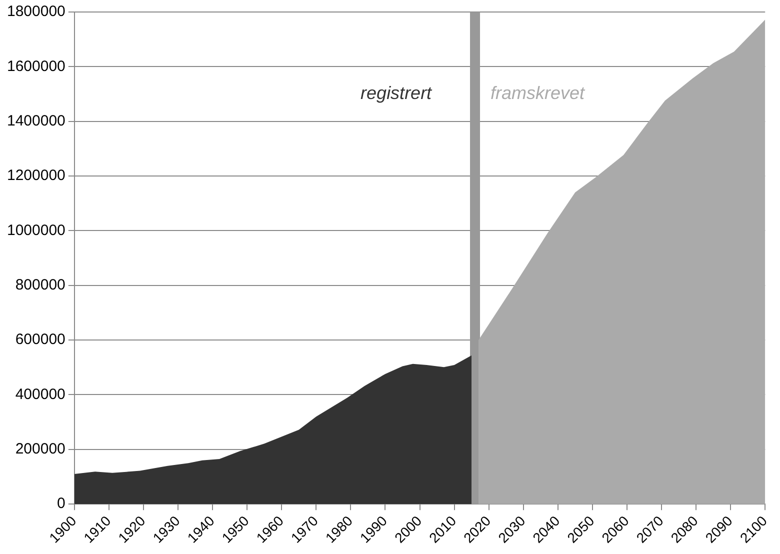 Image resolution: width=780 pixels, height=554 pixels. Describe the element at coordinates (36, 230) in the screenshot. I see `y-tick-label: 1000000` at that location.